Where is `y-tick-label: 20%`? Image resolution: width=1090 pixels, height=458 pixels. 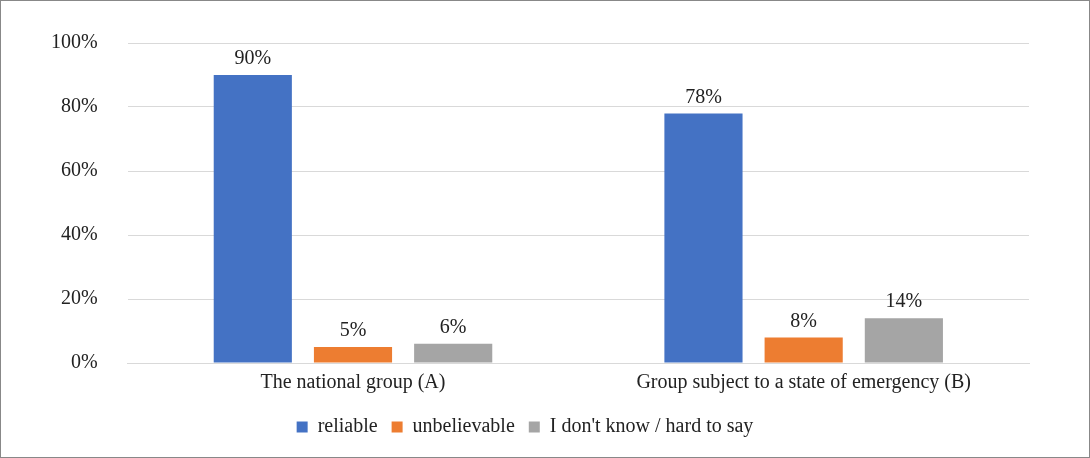
y-tick-label: 20% is located at coordinates (79, 297).